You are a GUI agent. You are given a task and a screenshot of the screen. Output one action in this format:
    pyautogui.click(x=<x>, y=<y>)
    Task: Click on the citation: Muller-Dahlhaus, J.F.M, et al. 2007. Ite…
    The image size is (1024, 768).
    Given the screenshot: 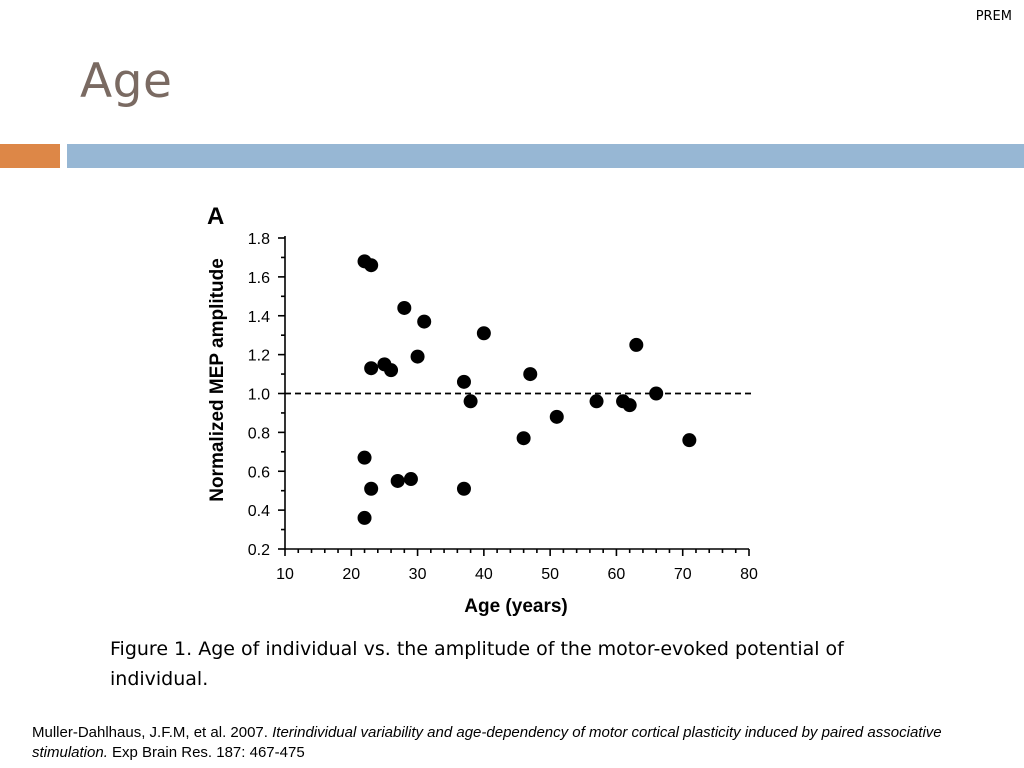 What is the action you would take?
    pyautogui.click(x=517, y=743)
    